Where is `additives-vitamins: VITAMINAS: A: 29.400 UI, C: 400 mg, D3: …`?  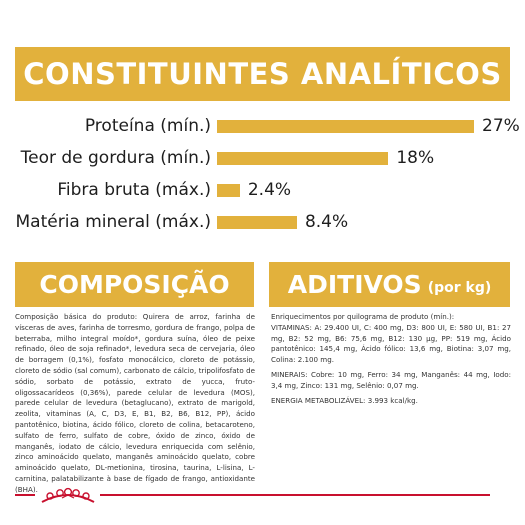
additives-vitamins: VITAMINAS: A: 29.400 UI, C: 400 mg, D3: … is located at coordinates (391, 343).